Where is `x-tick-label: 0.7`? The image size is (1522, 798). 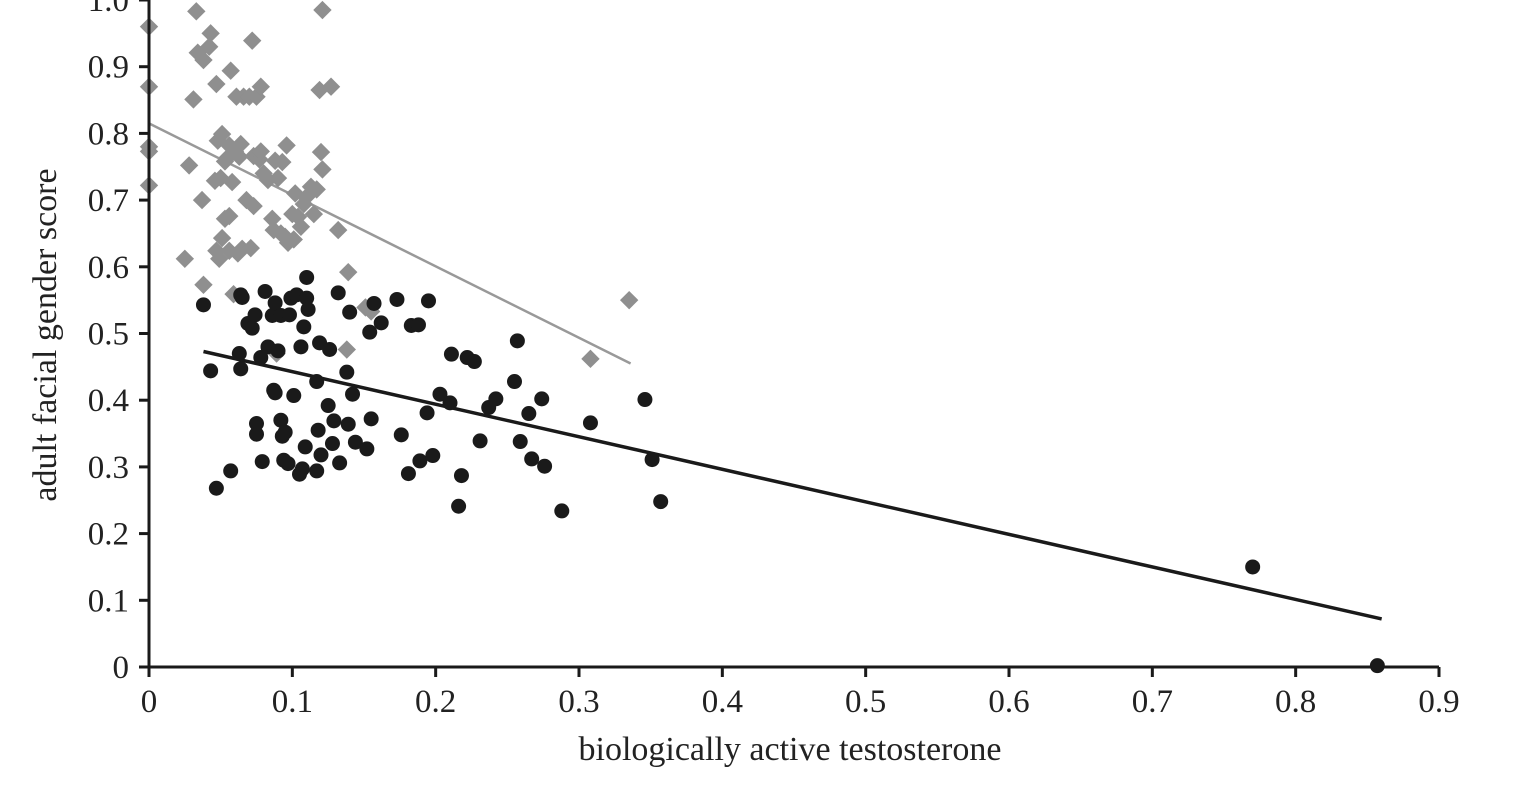 x-tick-label: 0.7 is located at coordinates (1152, 702).